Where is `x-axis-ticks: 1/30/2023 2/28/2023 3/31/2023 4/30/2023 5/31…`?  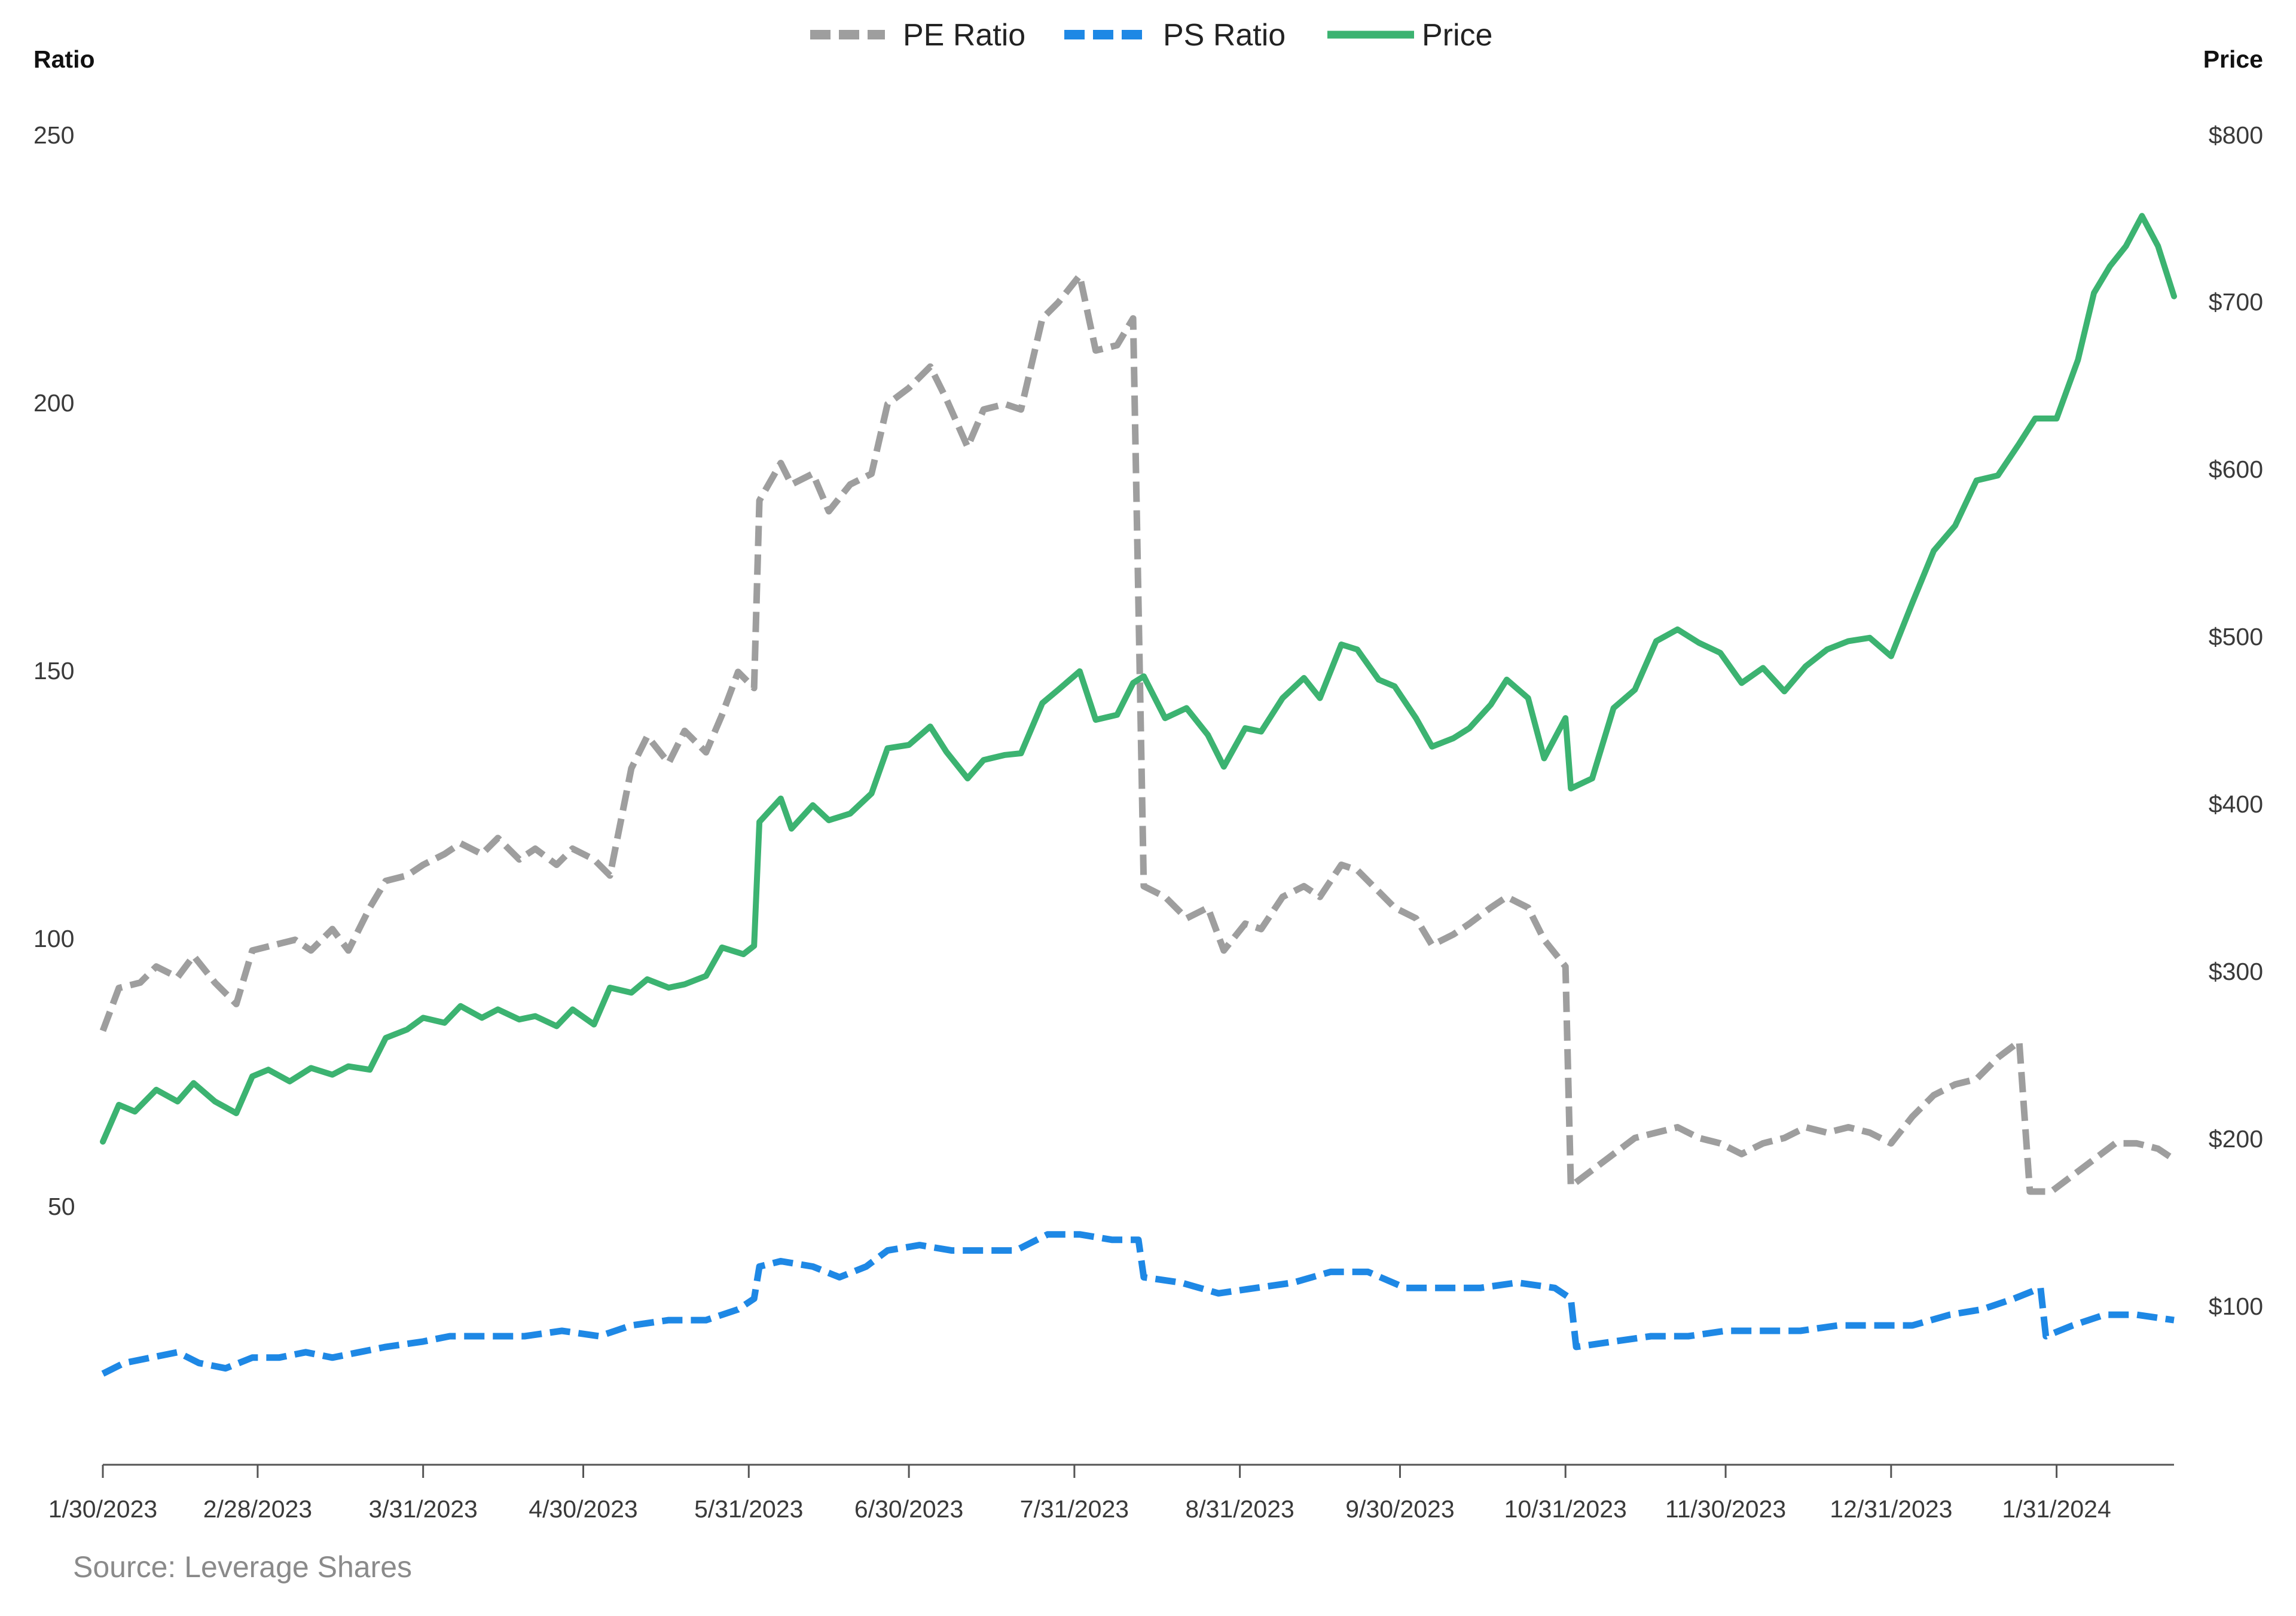 x-axis-ticks: 1/30/2023 2/28/2023 3/31/2023 4/30/2023 5/31… is located at coordinates (1079, 1494).